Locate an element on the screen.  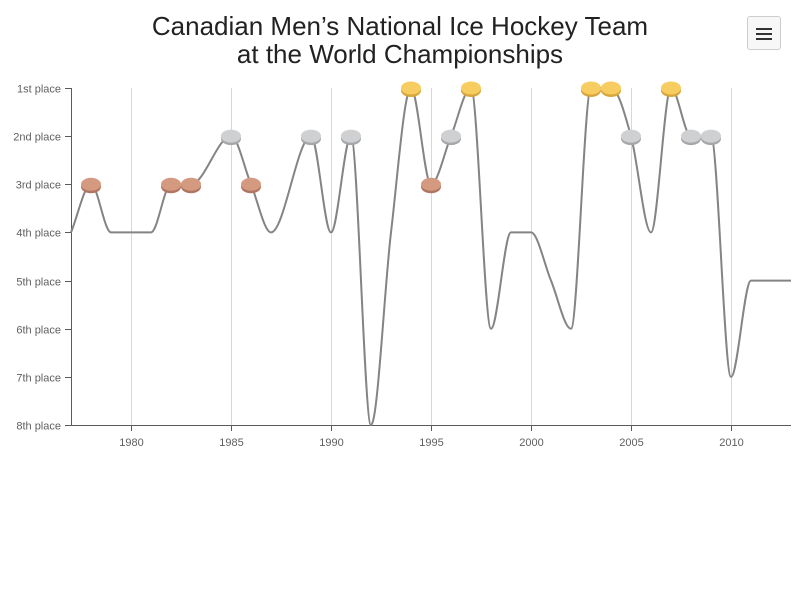
y-tick-label: 5th place is located at coordinates (38, 283).